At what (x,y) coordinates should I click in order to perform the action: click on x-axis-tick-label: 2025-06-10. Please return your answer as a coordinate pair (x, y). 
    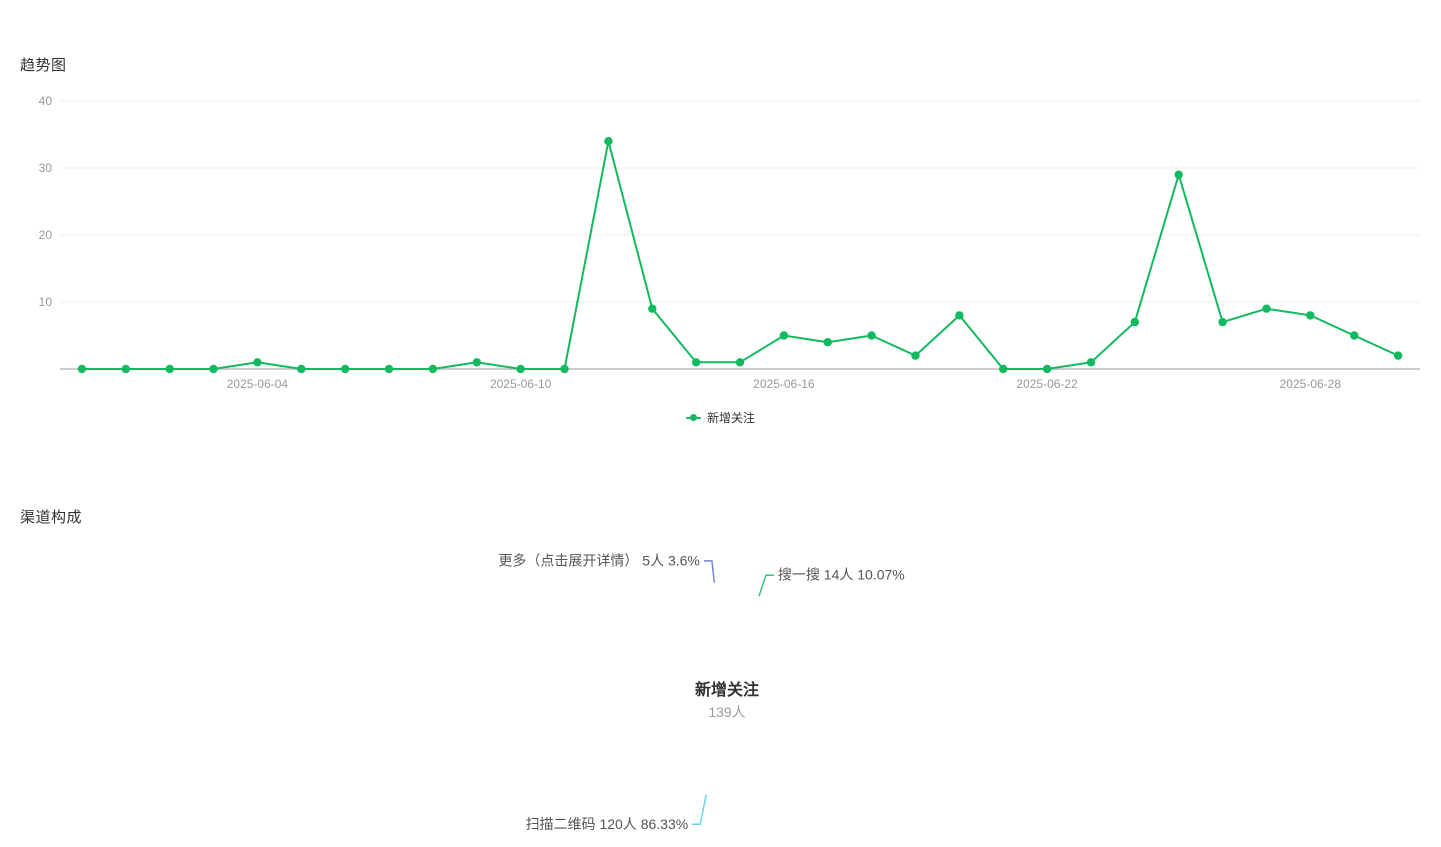
    Looking at the image, I should click on (521, 384).